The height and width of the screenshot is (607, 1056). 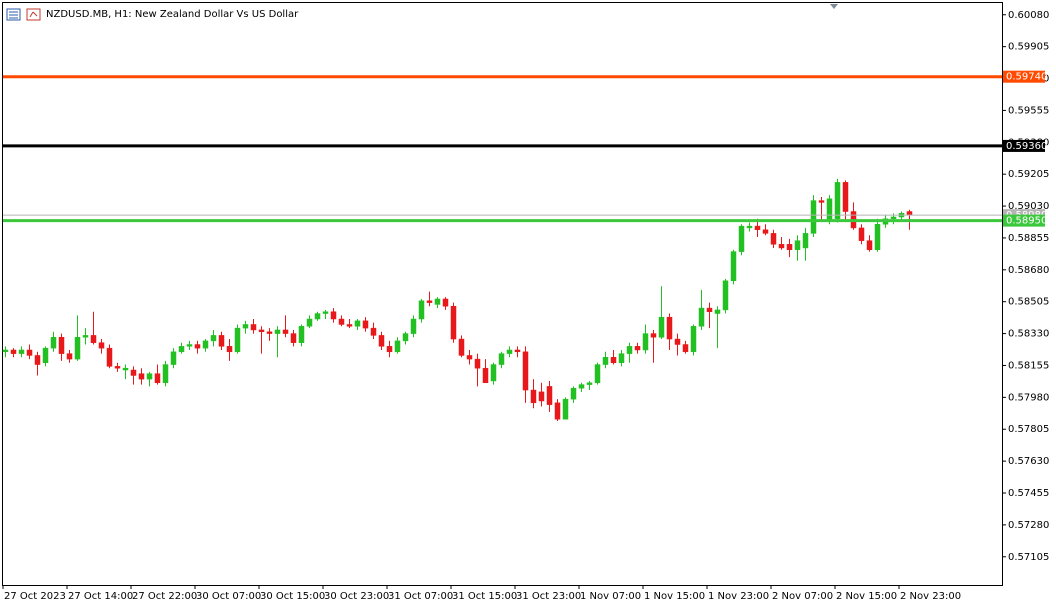 What do you see at coordinates (484, 596) in the screenshot?
I see `x-tick-label: 31 Oct 15:00` at bounding box center [484, 596].